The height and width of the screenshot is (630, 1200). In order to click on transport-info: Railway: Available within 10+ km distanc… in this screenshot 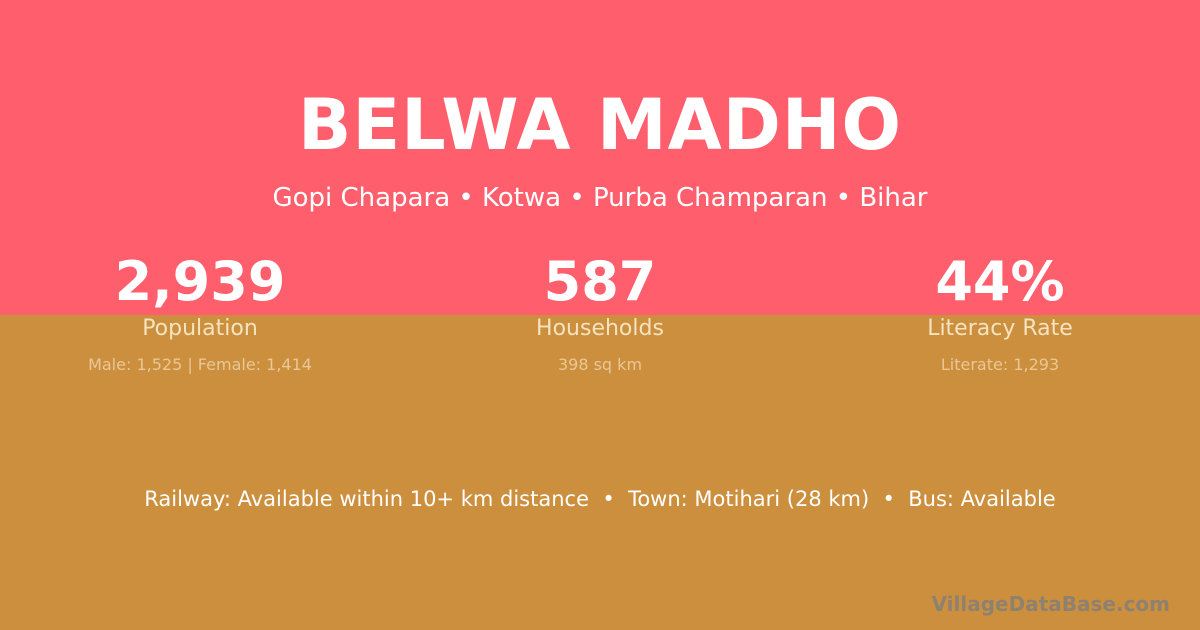, I will do `click(600, 499)`.